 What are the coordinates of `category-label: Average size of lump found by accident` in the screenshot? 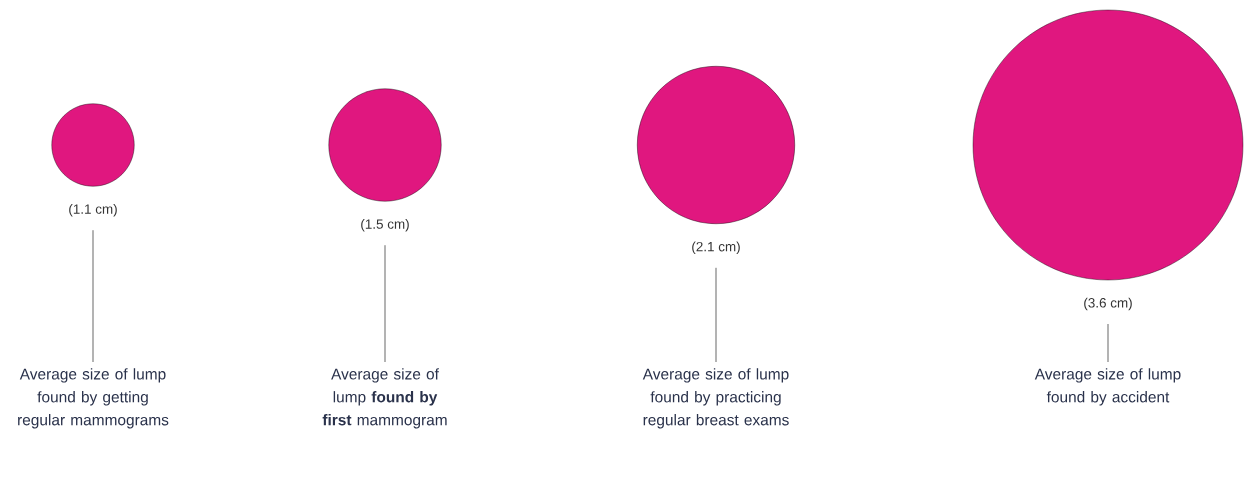 It's located at (1107, 387).